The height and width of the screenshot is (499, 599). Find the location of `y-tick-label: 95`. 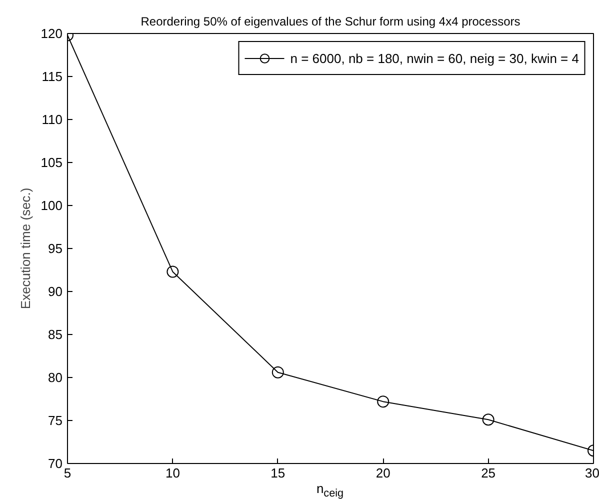

y-tick-label: 95 is located at coordinates (55, 248).